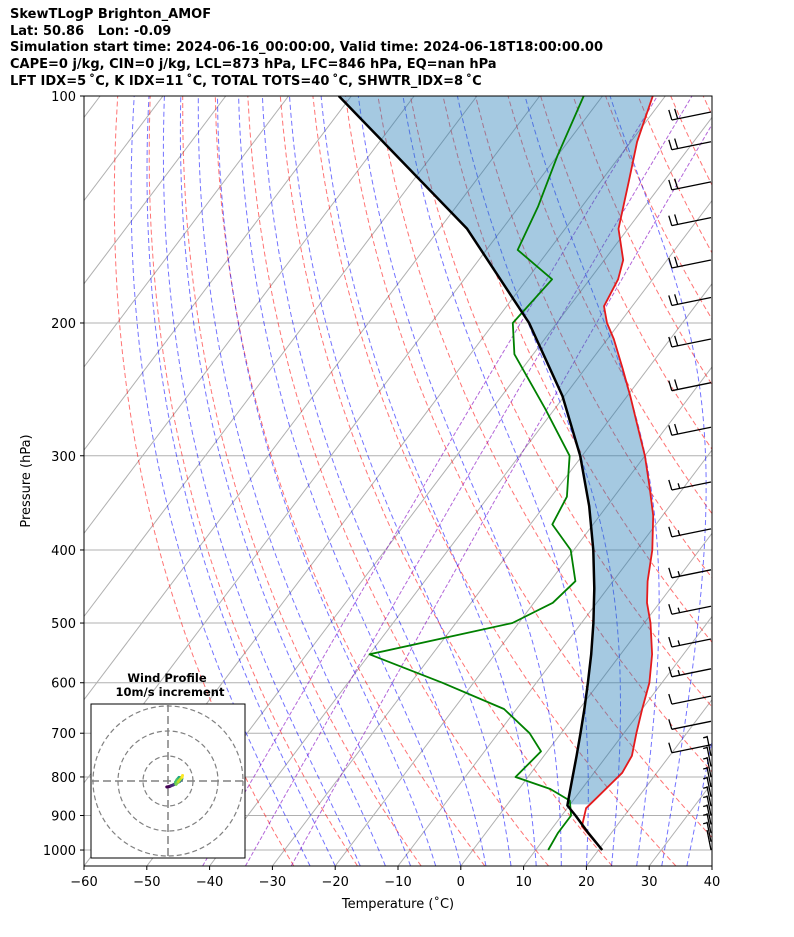  What do you see at coordinates (91, 31) in the screenshot?
I see `title-line-2: Lat: 50.86 Lon: -0.09` at bounding box center [91, 31].